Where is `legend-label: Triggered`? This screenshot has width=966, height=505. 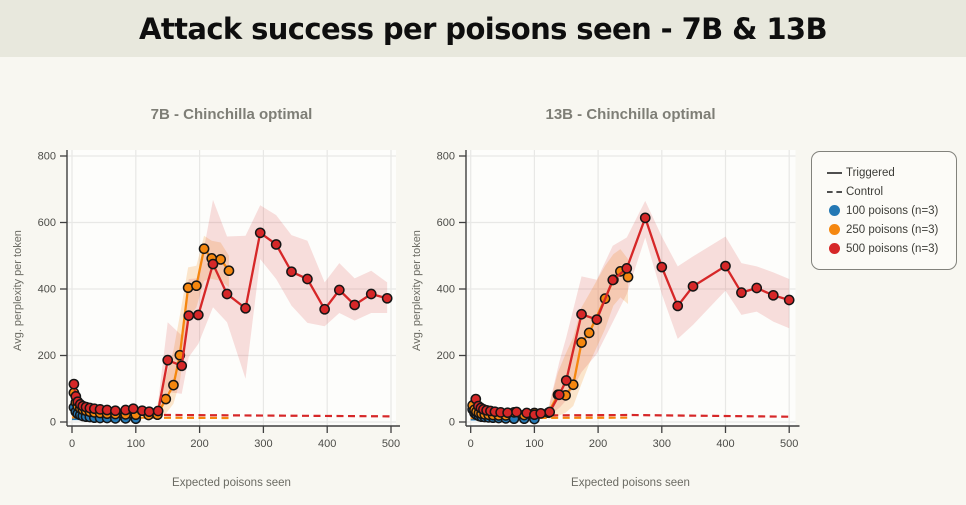
legend-label: Triggered is located at coordinates (870, 172).